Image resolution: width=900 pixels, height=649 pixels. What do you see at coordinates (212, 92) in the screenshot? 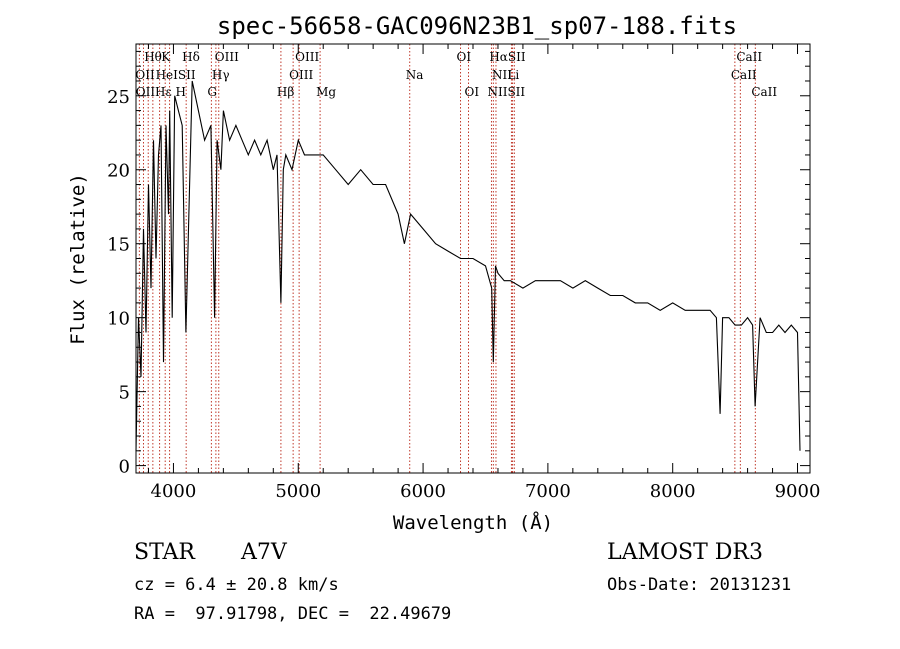
I see `line-label: G` at bounding box center [212, 92].